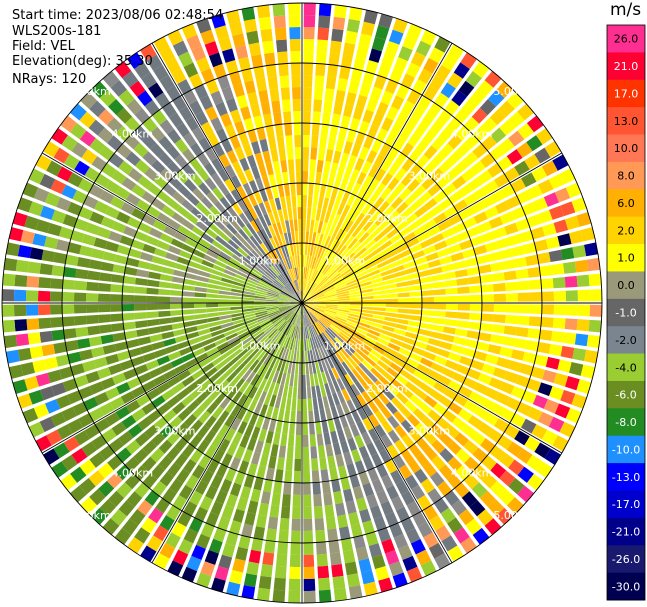  What do you see at coordinates (626, 394) in the screenshot?
I see `colorbar-segment` at bounding box center [626, 394].